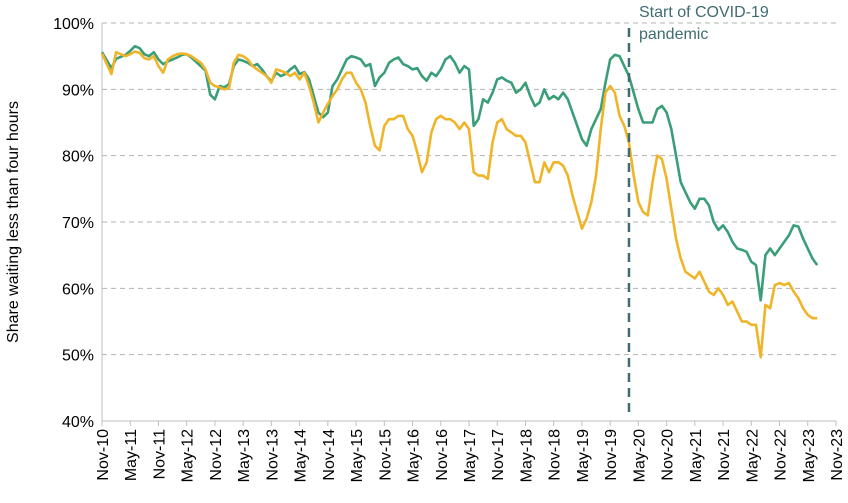 Image resolution: width=848 pixels, height=503 pixels. I want to click on x-tick-label: May-23, so click(809, 455).